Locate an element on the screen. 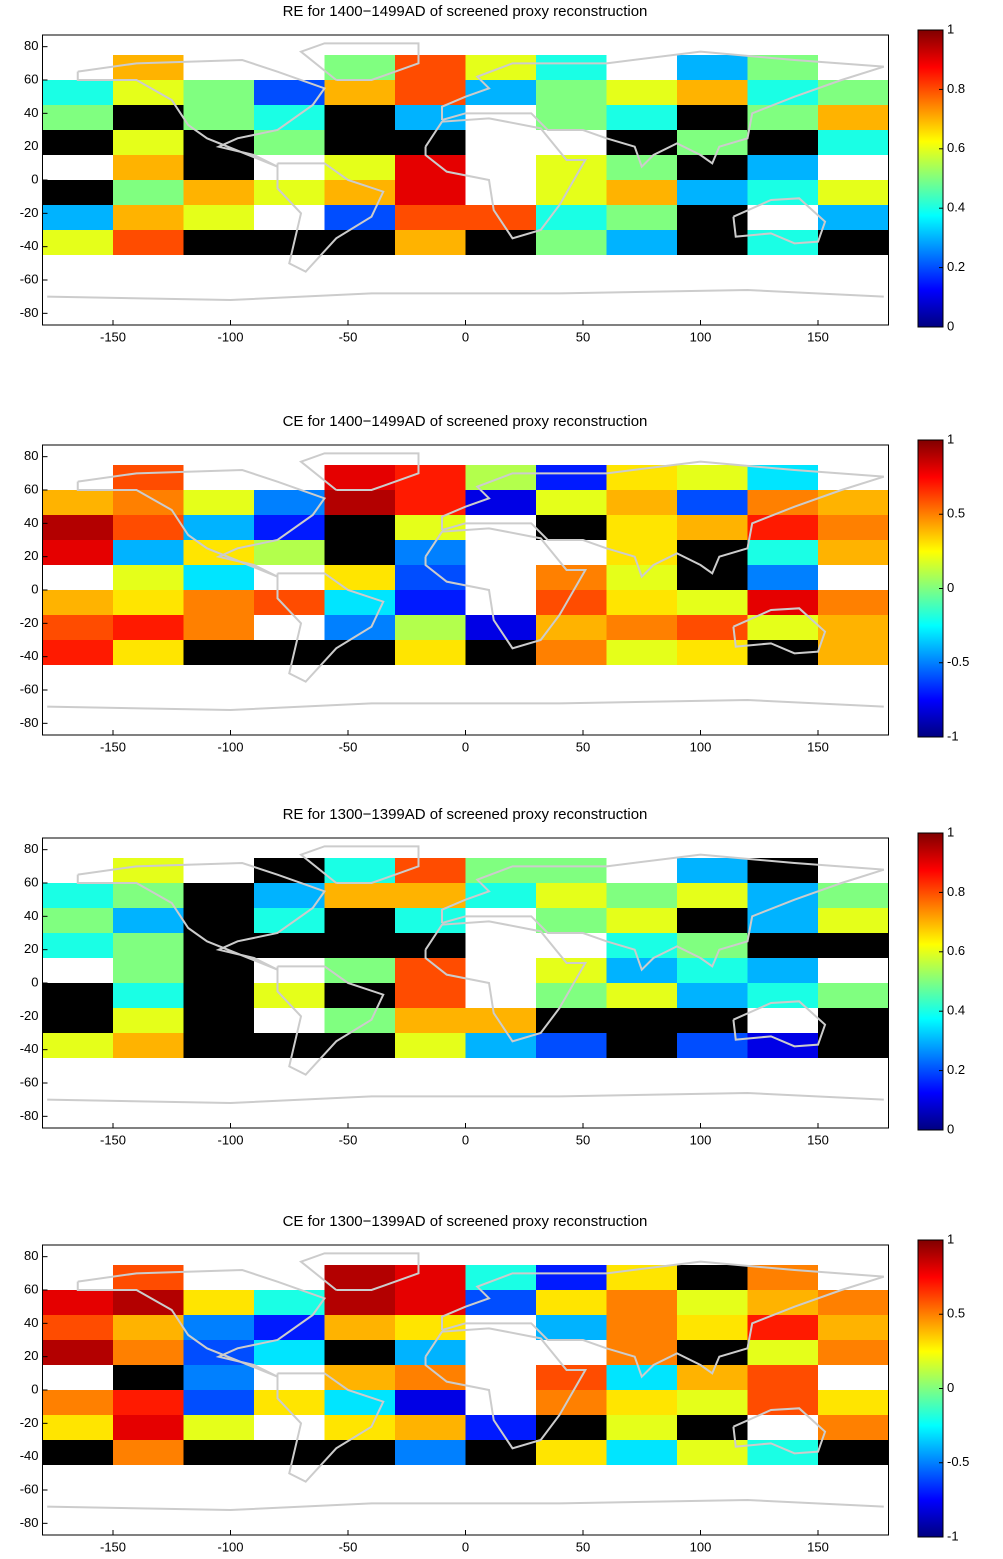 The width and height of the screenshot is (1003, 1559). y-tick-label: 60 is located at coordinates (31, 881).